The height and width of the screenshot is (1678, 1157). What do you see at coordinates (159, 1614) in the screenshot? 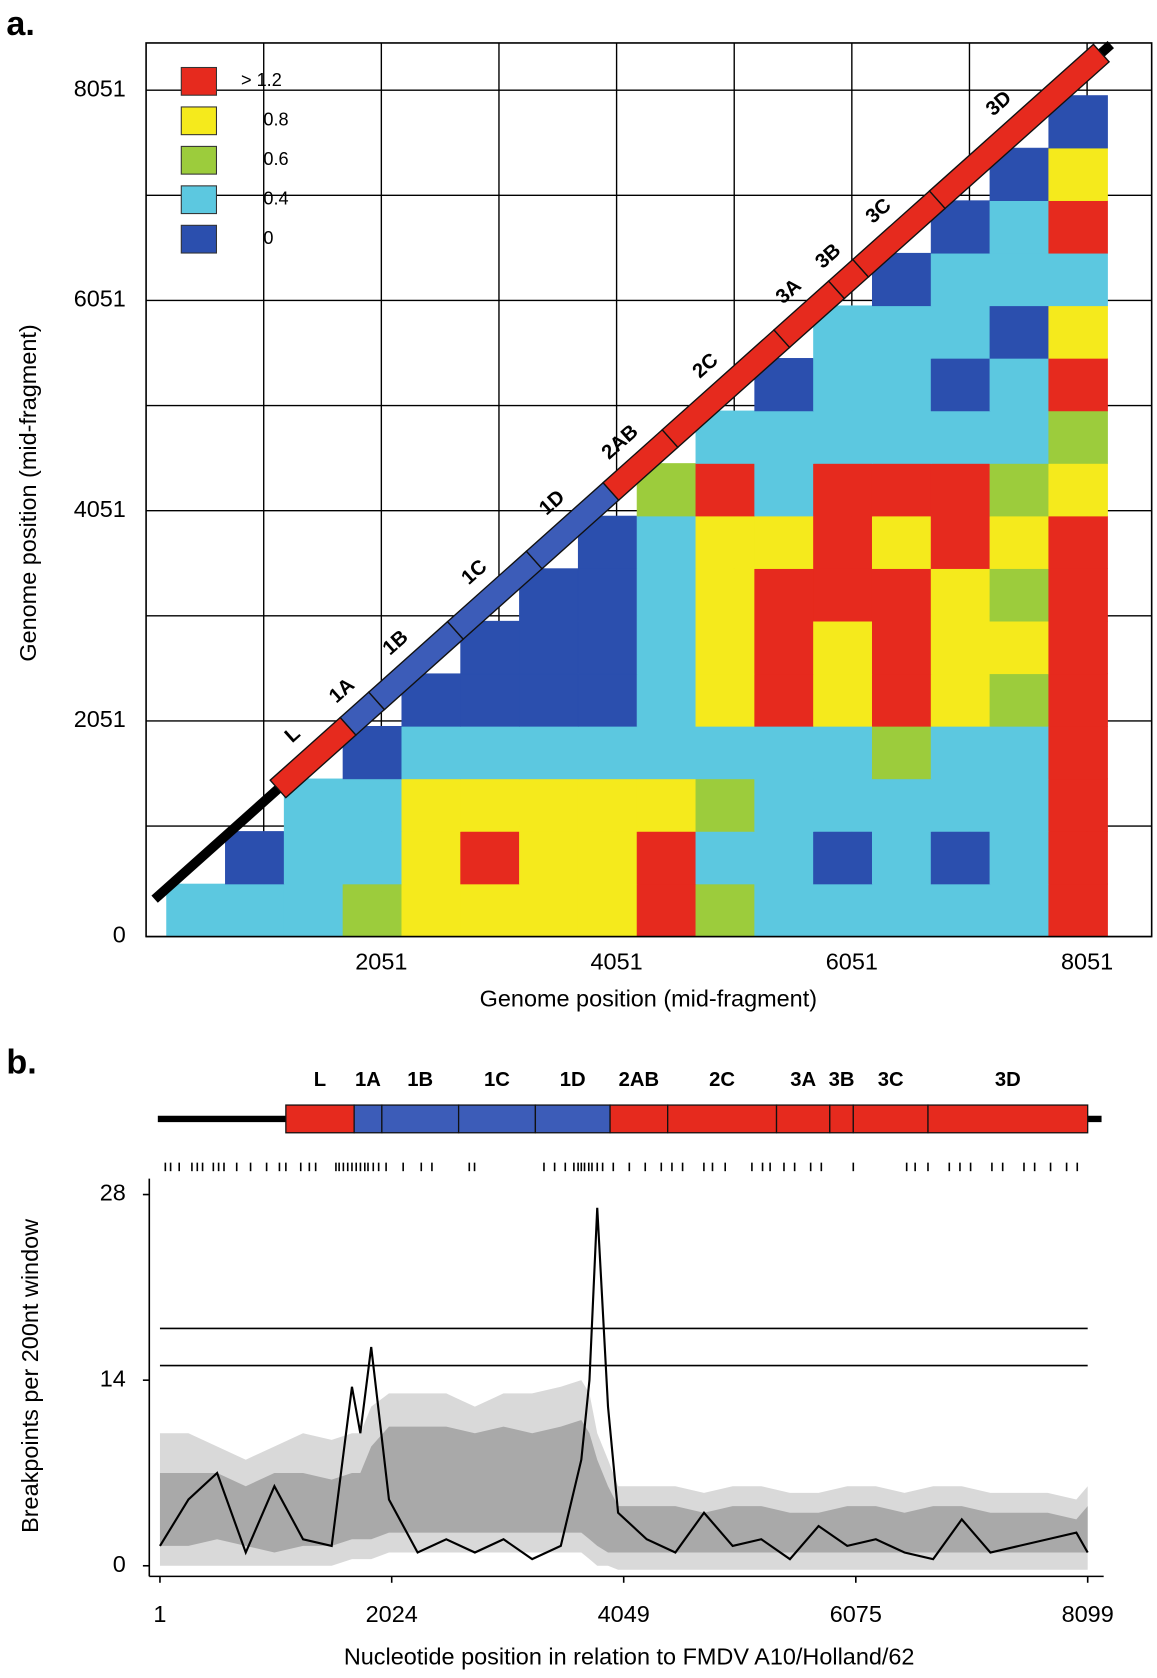
I see `x-tick-label: 1` at bounding box center [159, 1614].